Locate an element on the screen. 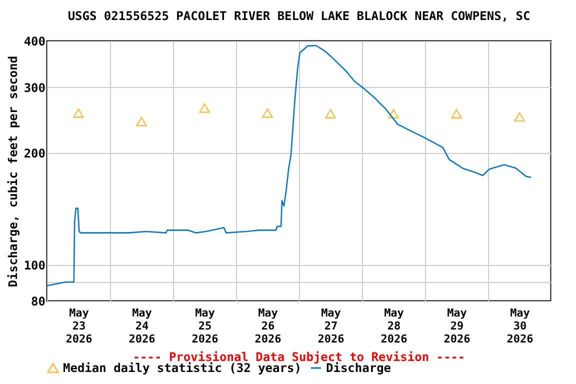 The image size is (576, 384). y-tick-label: 300 is located at coordinates (35, 87).